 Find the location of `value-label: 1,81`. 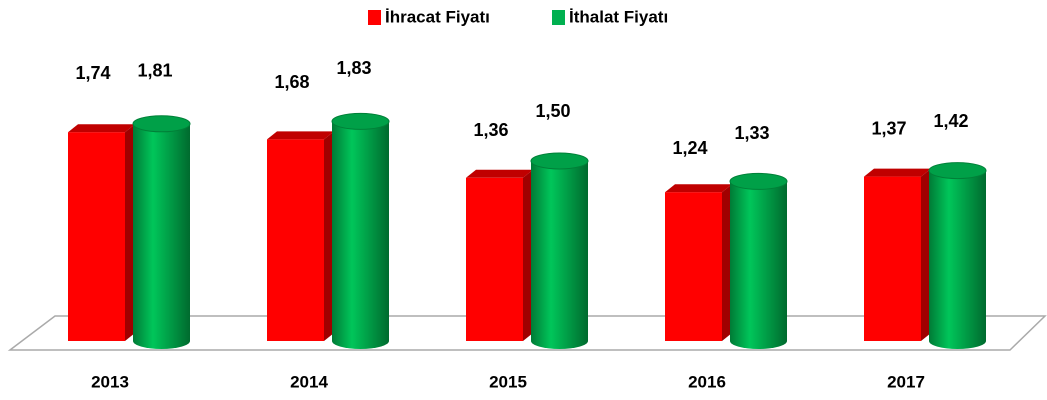

value-label: 1,81 is located at coordinates (154, 70).